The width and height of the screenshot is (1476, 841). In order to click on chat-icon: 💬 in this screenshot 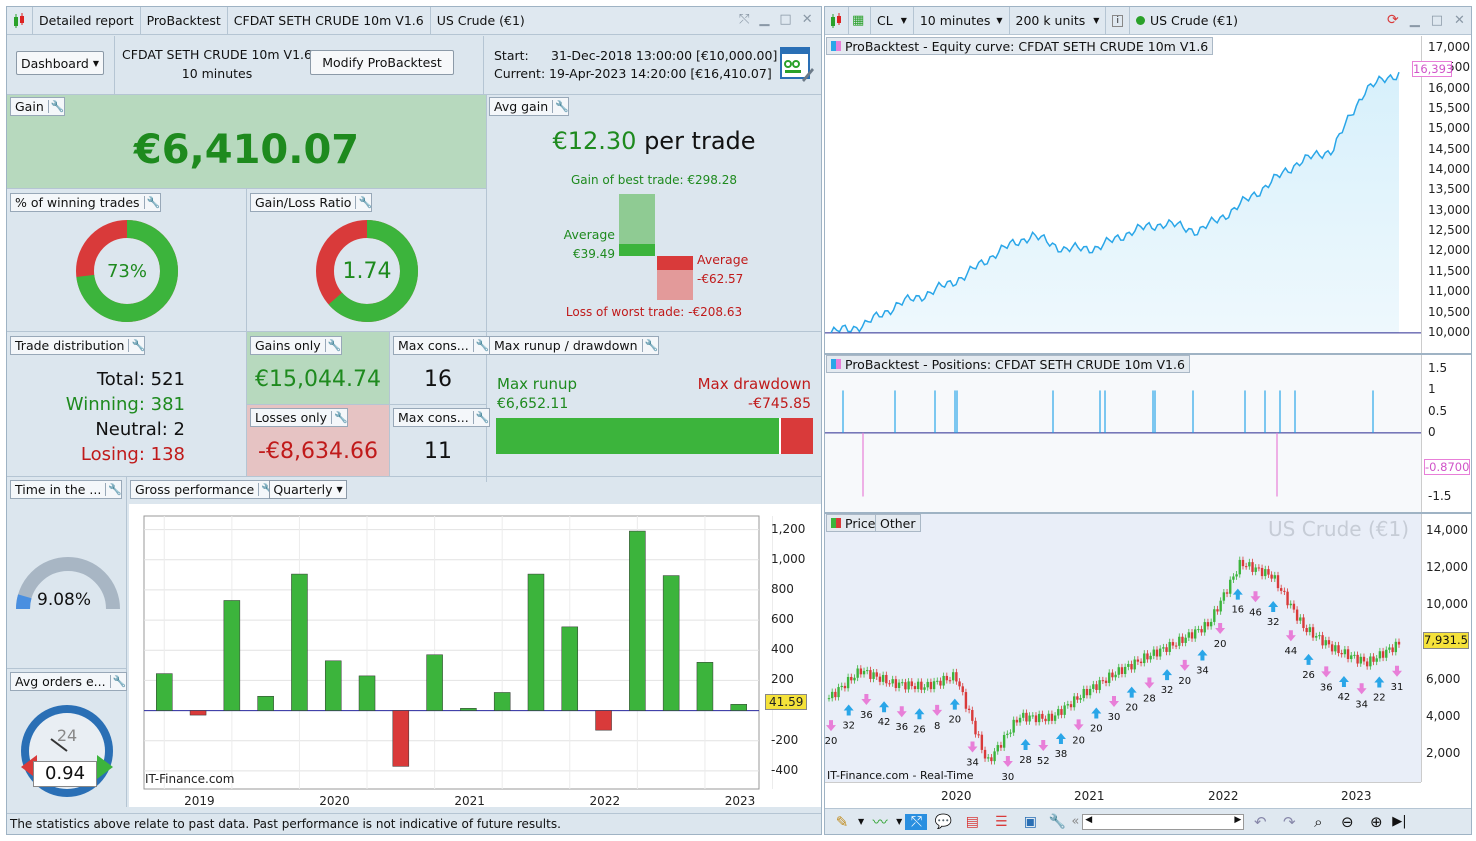, I will do `click(943, 821)`.